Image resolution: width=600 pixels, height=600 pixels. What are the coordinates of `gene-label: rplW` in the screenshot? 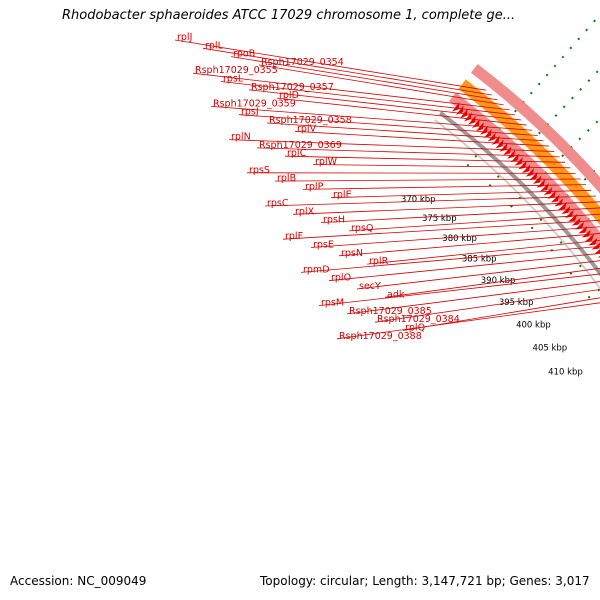 It's located at (326, 162).